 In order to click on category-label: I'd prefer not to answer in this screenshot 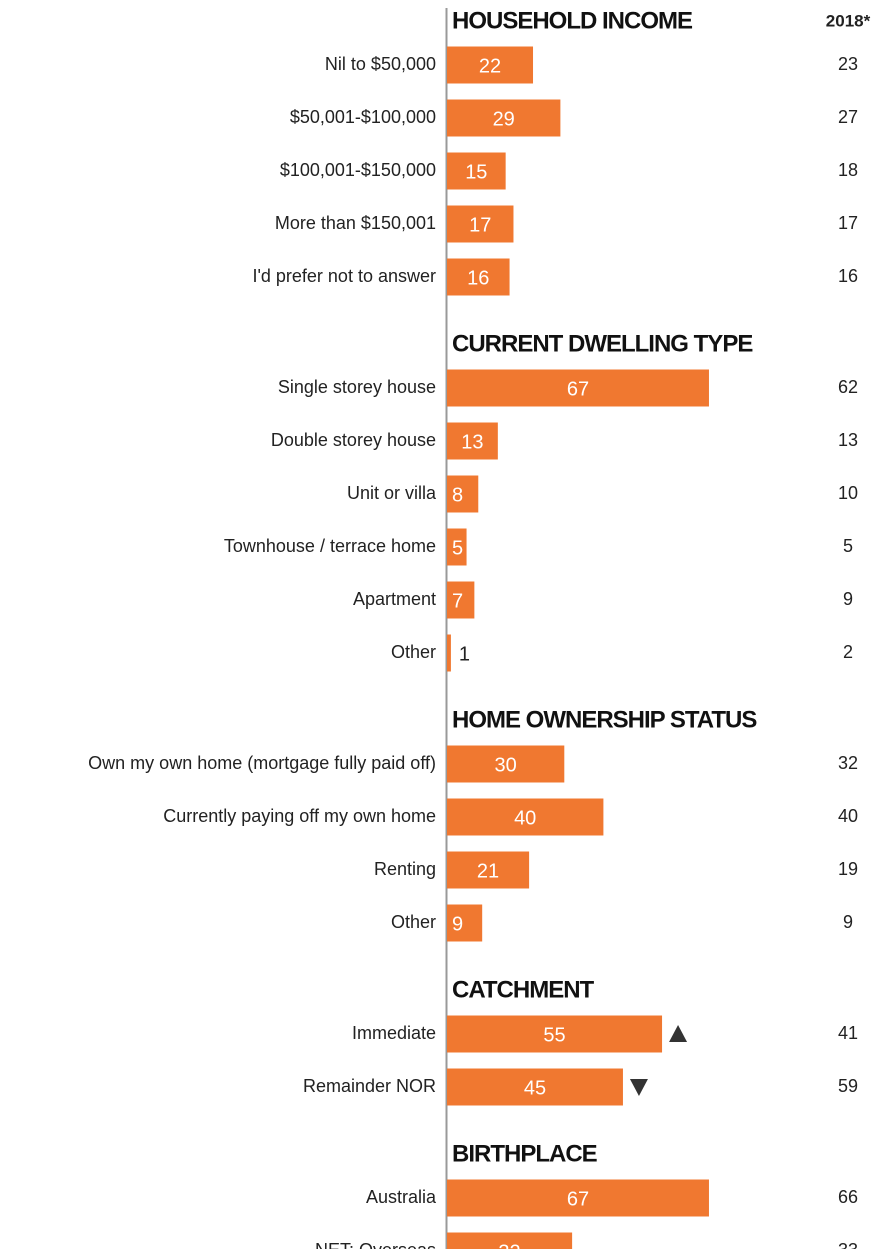, I will do `click(344, 276)`.